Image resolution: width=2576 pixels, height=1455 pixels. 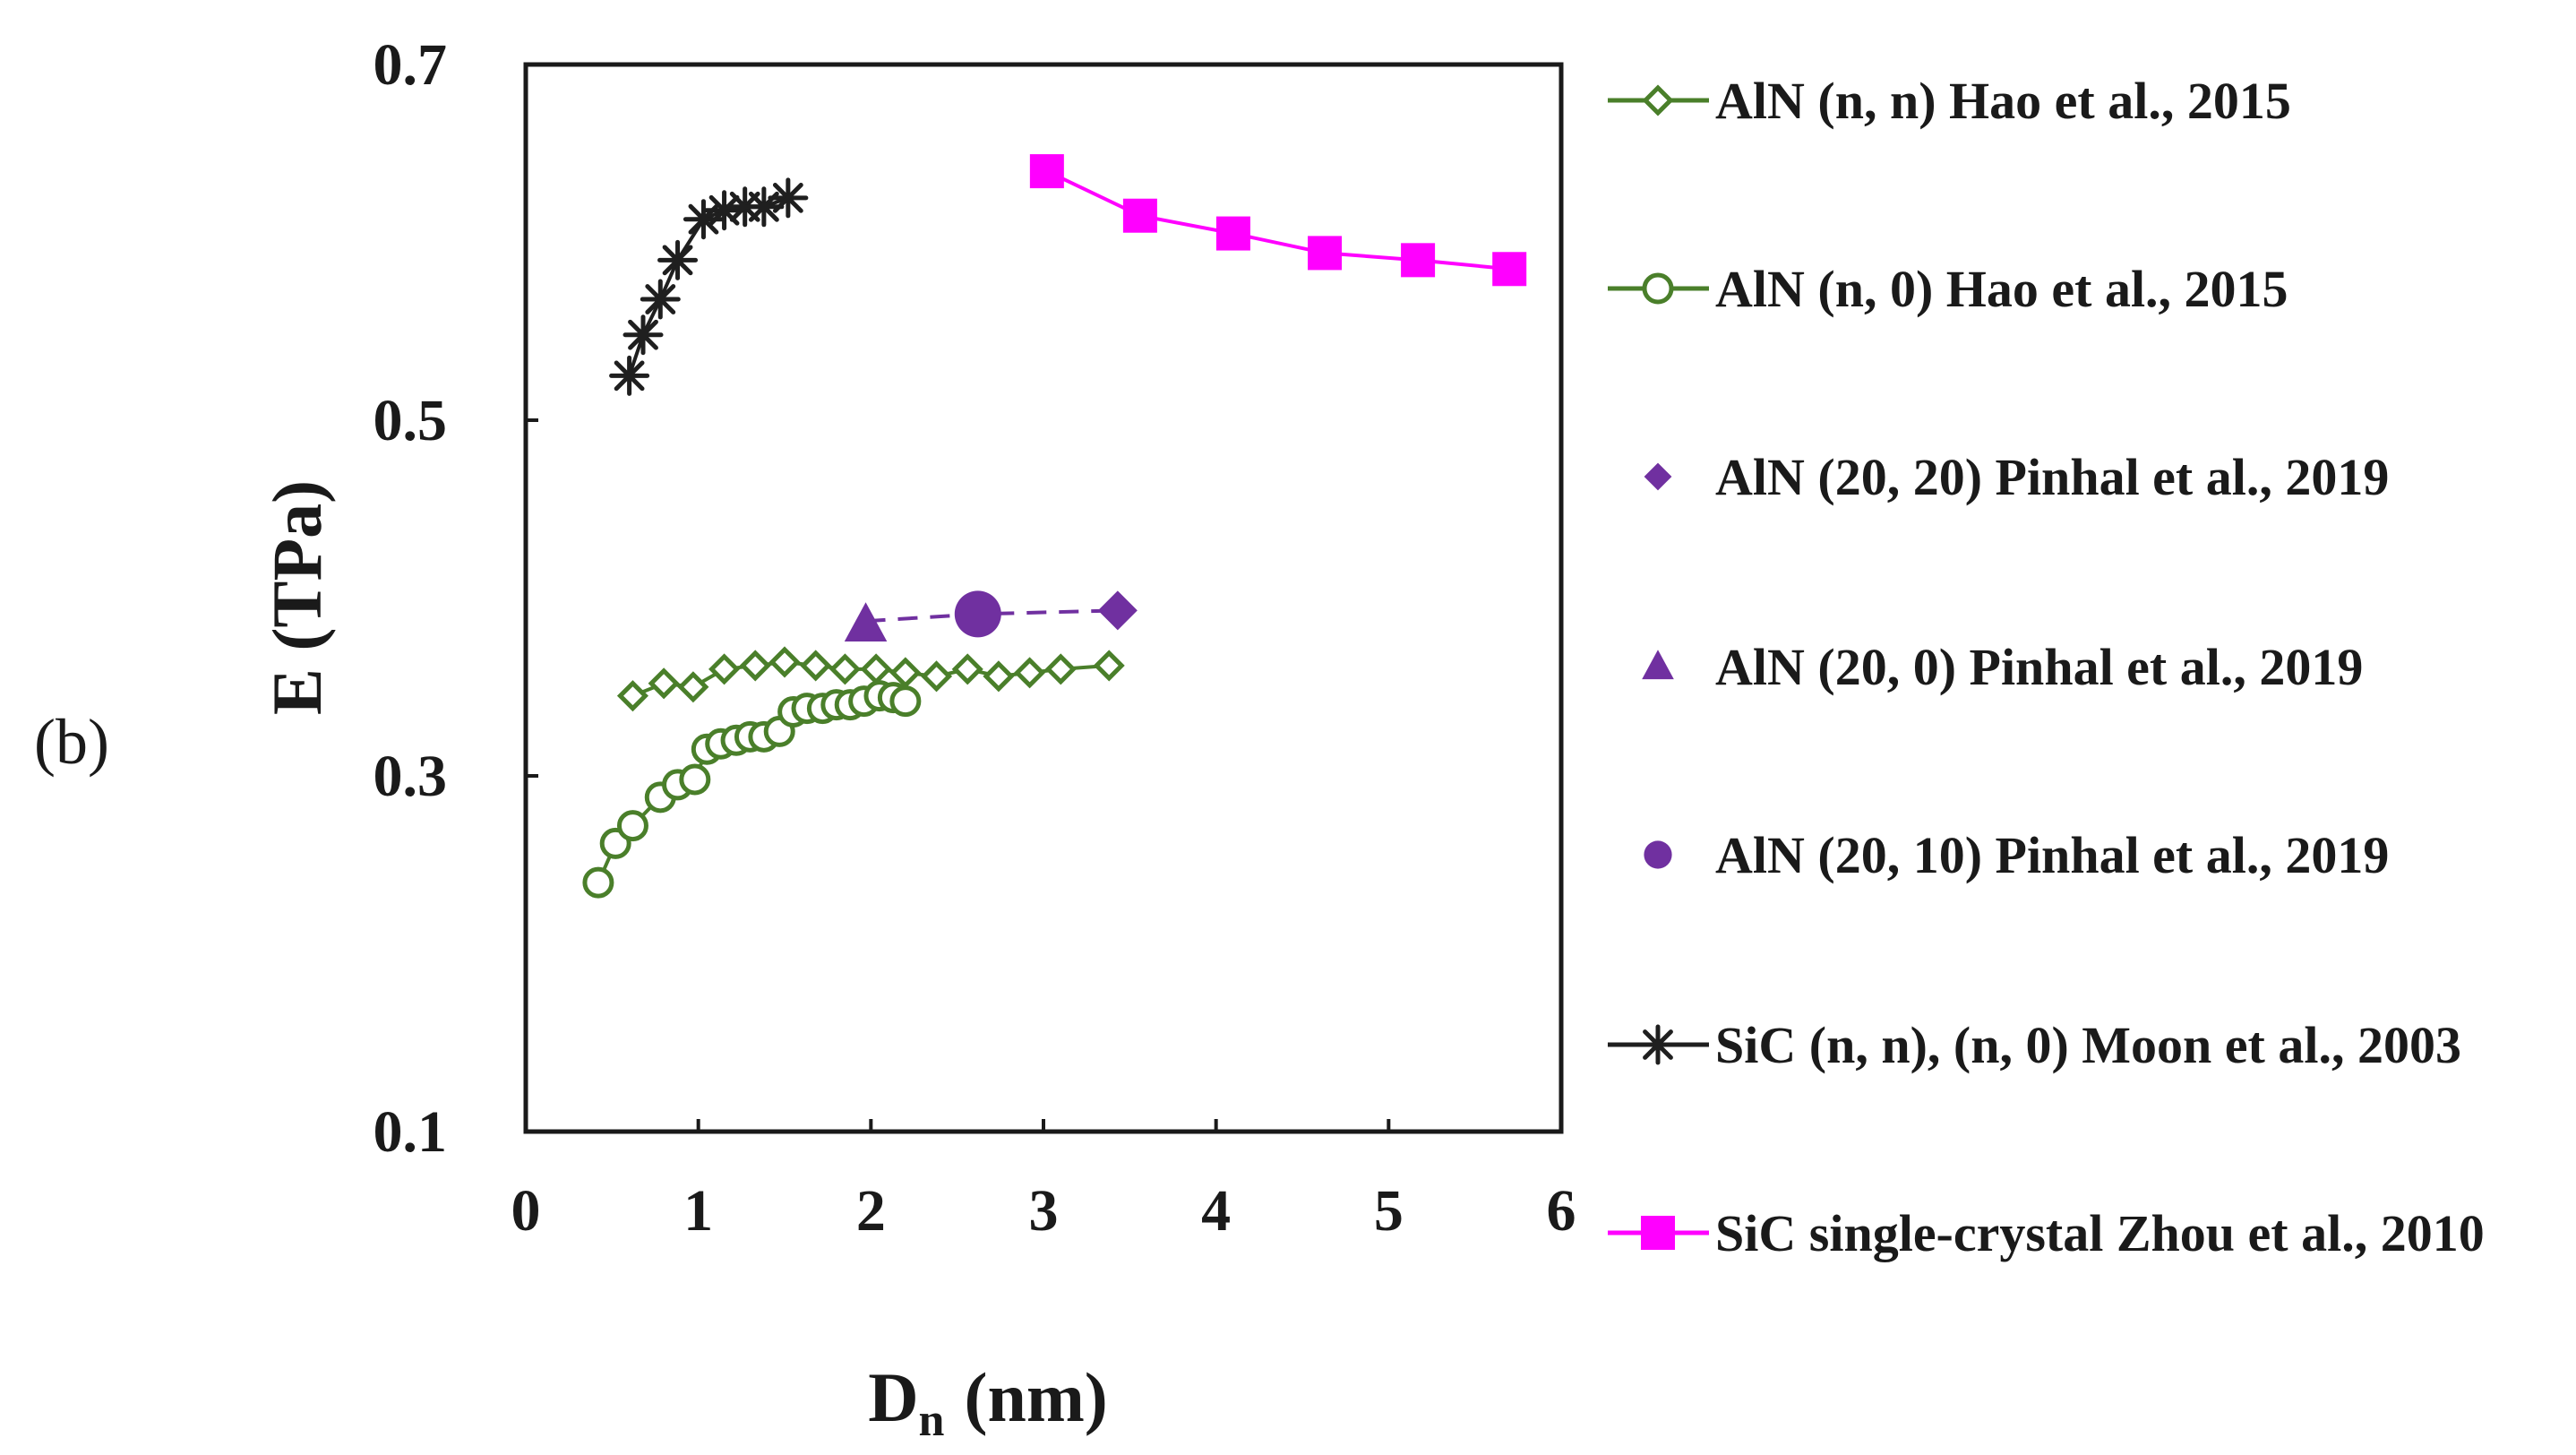 I want to click on series-6-line, so click(x=1277, y=220).